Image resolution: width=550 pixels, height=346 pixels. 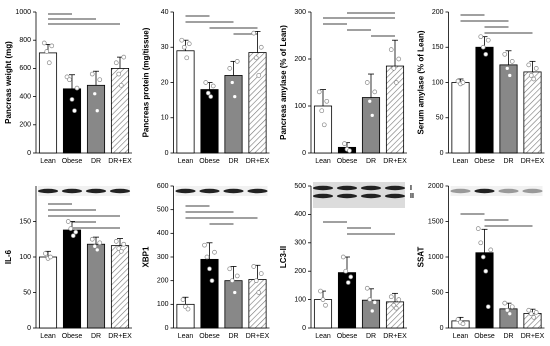 I want to click on y-tick-label: 800, so click(x=25, y=40).